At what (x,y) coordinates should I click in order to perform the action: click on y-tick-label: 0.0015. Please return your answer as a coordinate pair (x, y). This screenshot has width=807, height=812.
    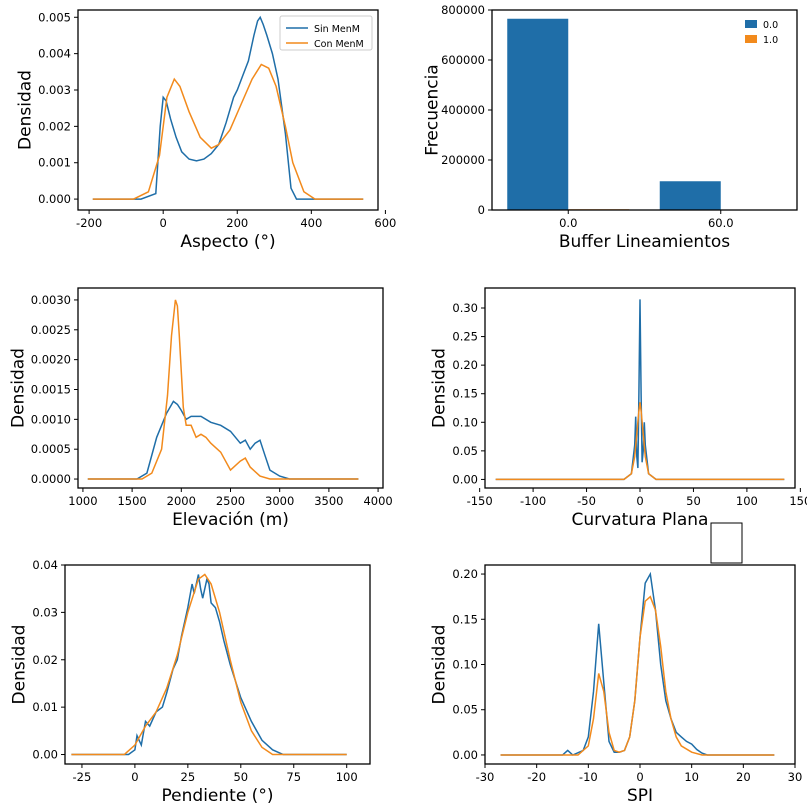
    Looking at the image, I should click on (51, 389).